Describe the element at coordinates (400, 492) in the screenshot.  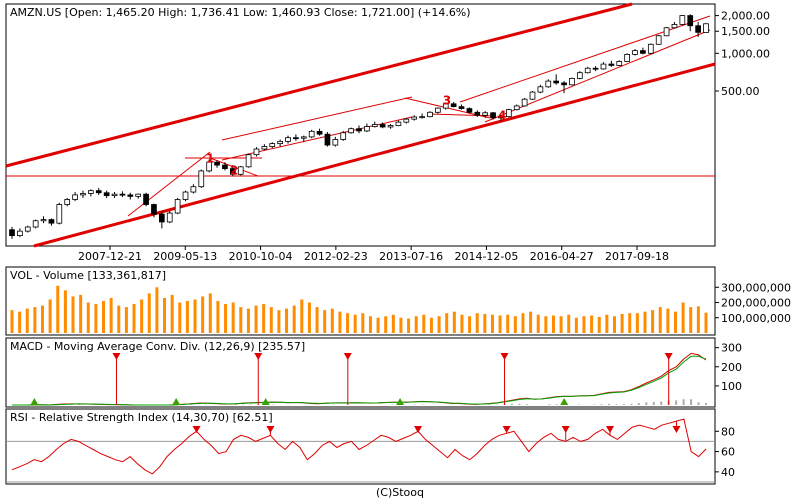
I see `copyright-footer: (C)Stooq` at that location.